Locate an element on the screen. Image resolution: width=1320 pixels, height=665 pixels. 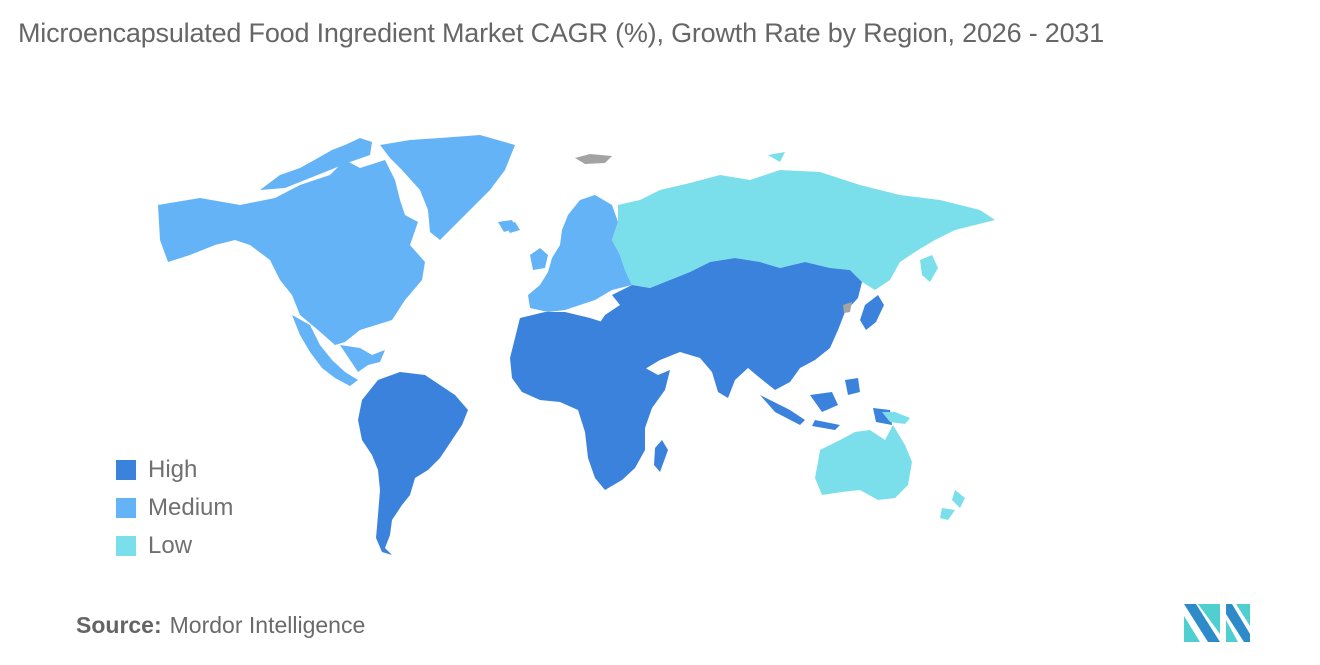
mordor-intelligence-logo-icon is located at coordinates (1217, 623).